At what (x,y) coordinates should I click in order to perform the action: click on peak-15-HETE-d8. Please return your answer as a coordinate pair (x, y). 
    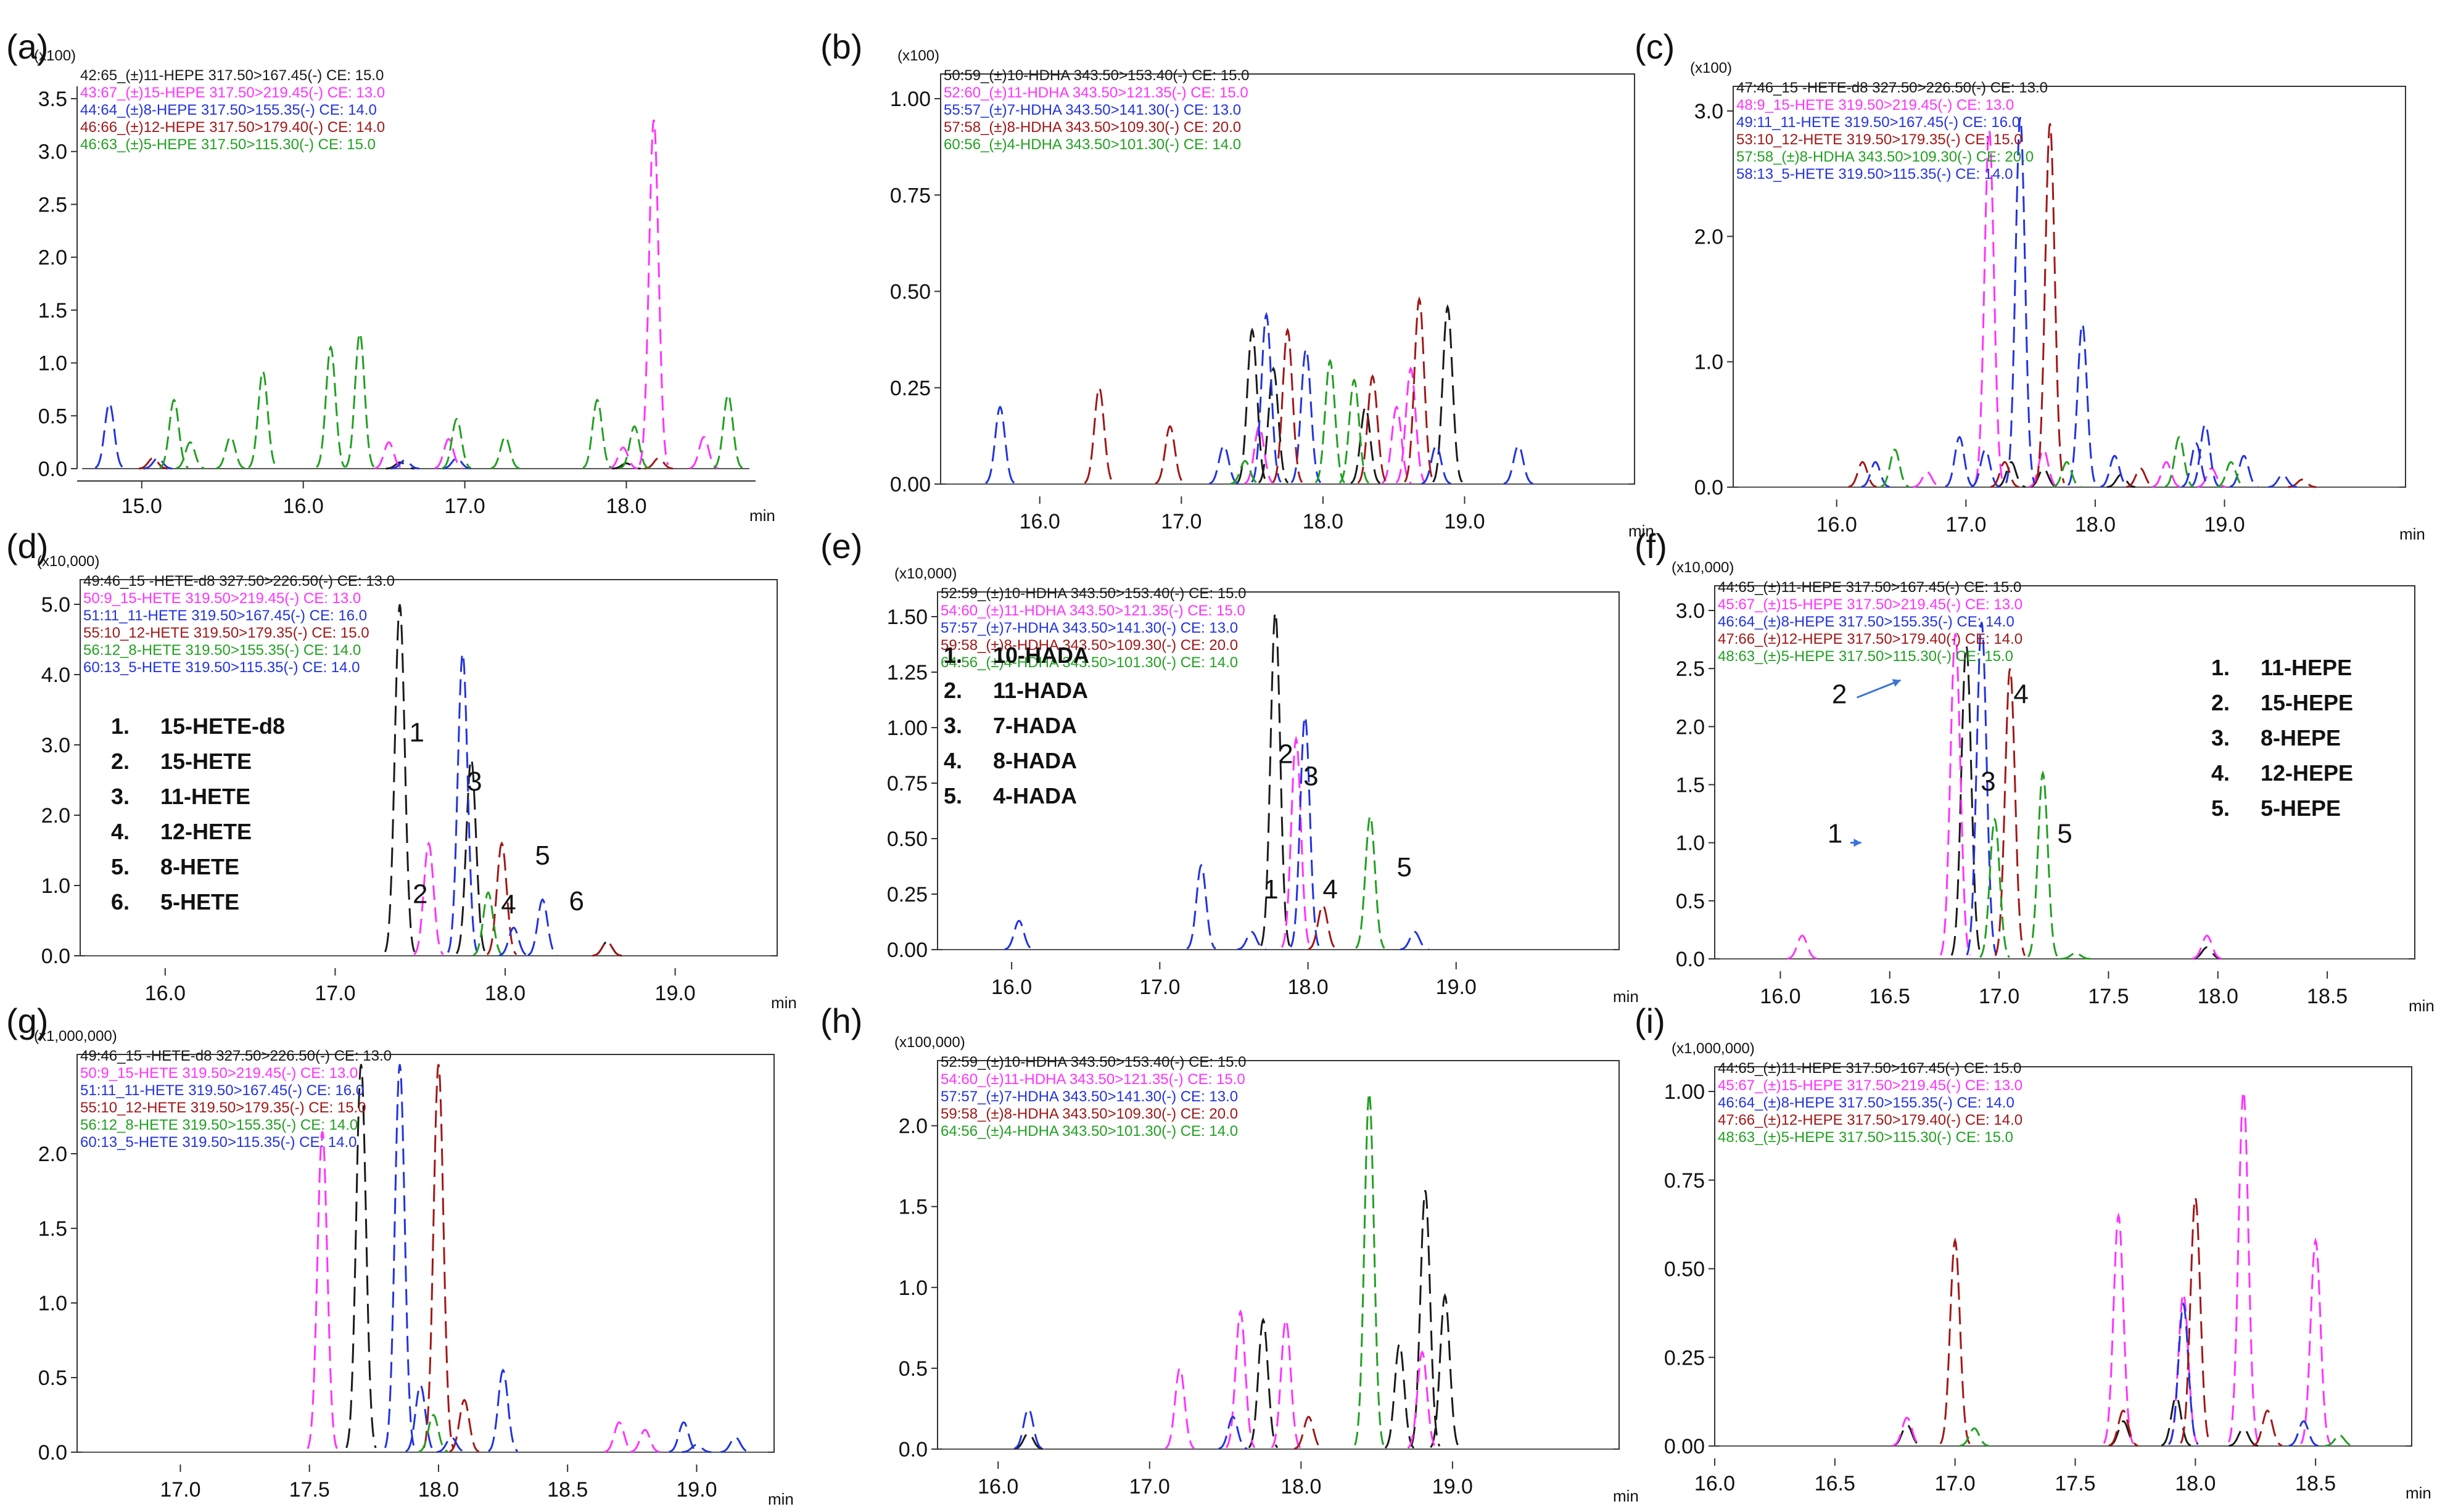
    Looking at the image, I should click on (2043, 477).